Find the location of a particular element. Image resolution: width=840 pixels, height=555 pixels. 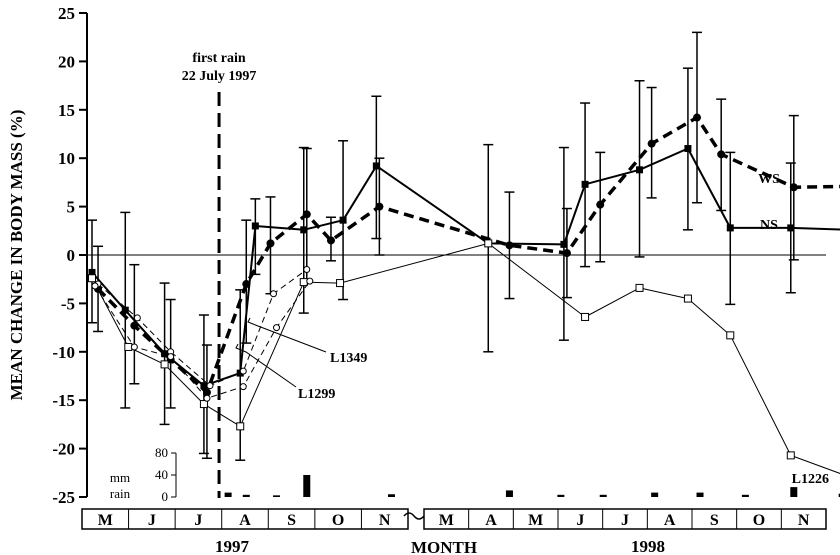

y-tick-label: -15 is located at coordinates (63, 400).